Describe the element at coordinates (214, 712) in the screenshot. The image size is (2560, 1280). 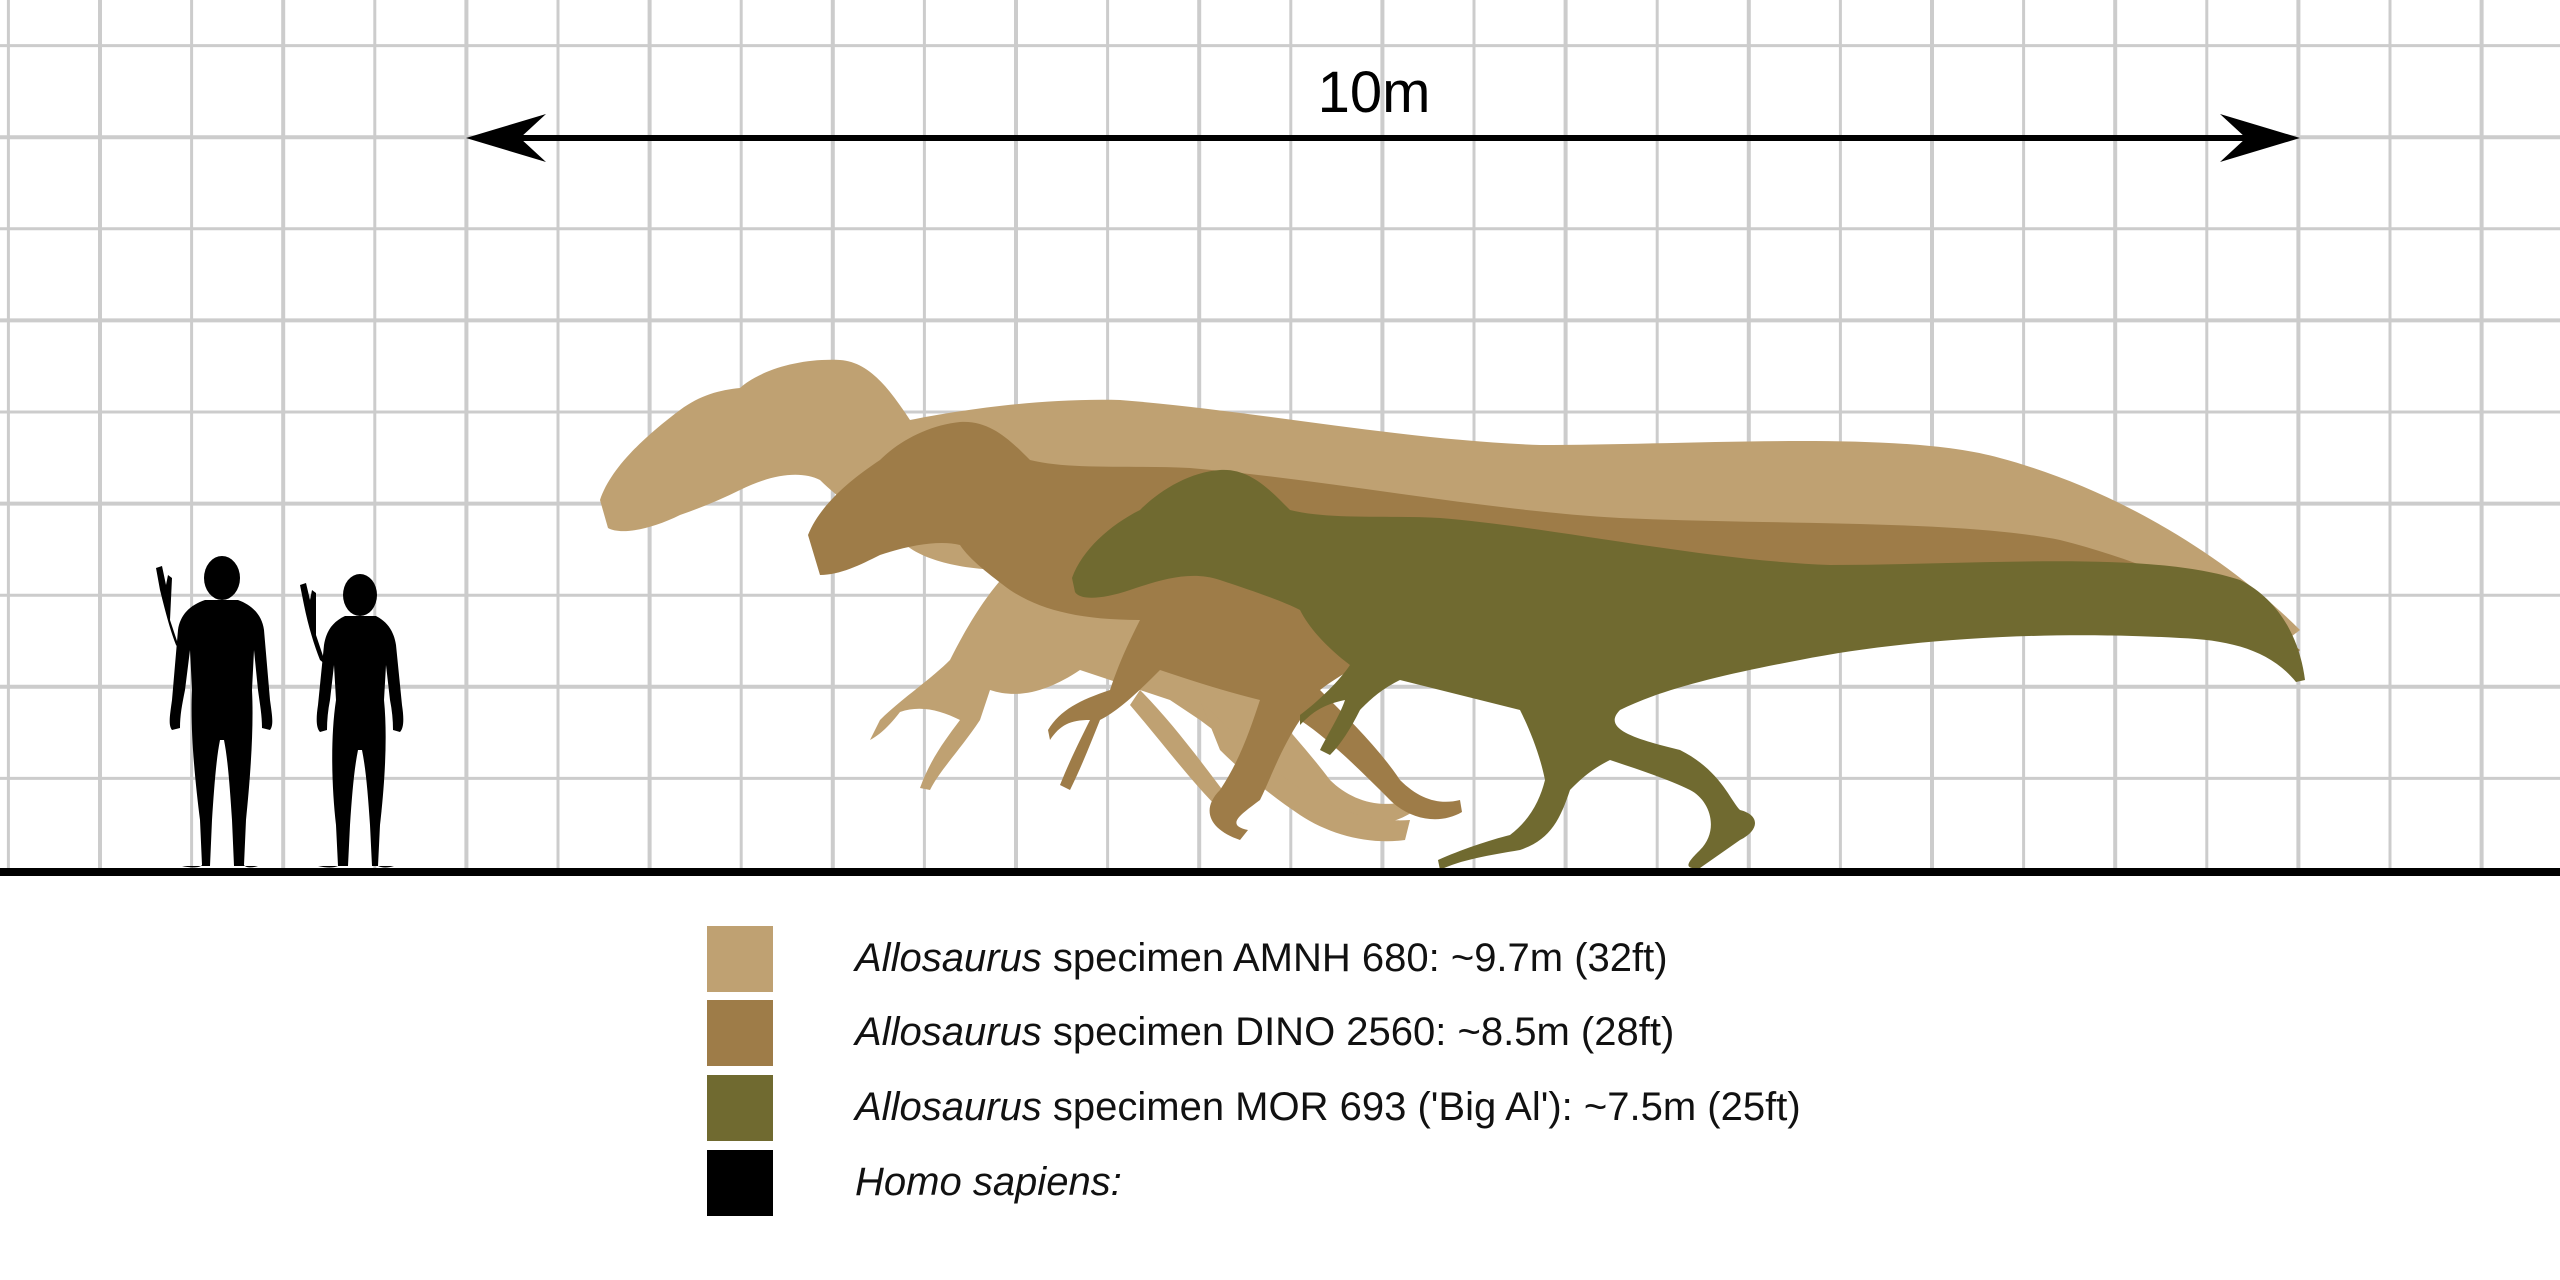
I see `human-male-silhouette` at that location.